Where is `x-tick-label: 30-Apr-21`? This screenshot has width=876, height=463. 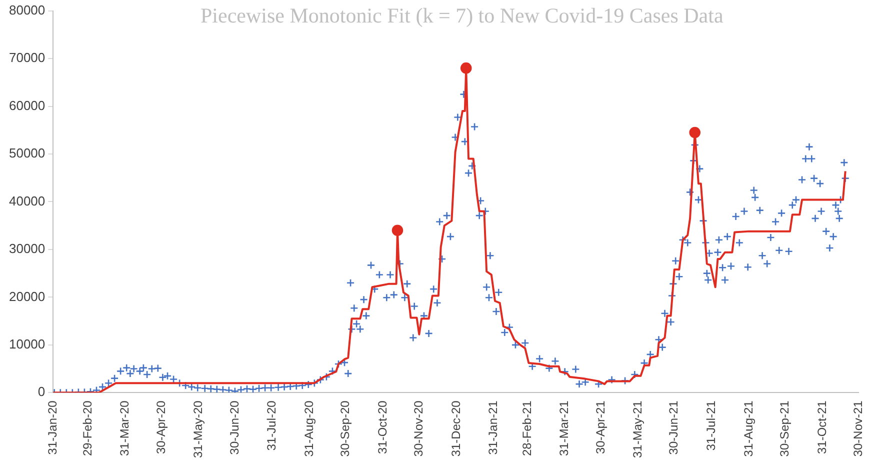
x-tick-label: 30-Apr-21 is located at coordinates (600, 427).